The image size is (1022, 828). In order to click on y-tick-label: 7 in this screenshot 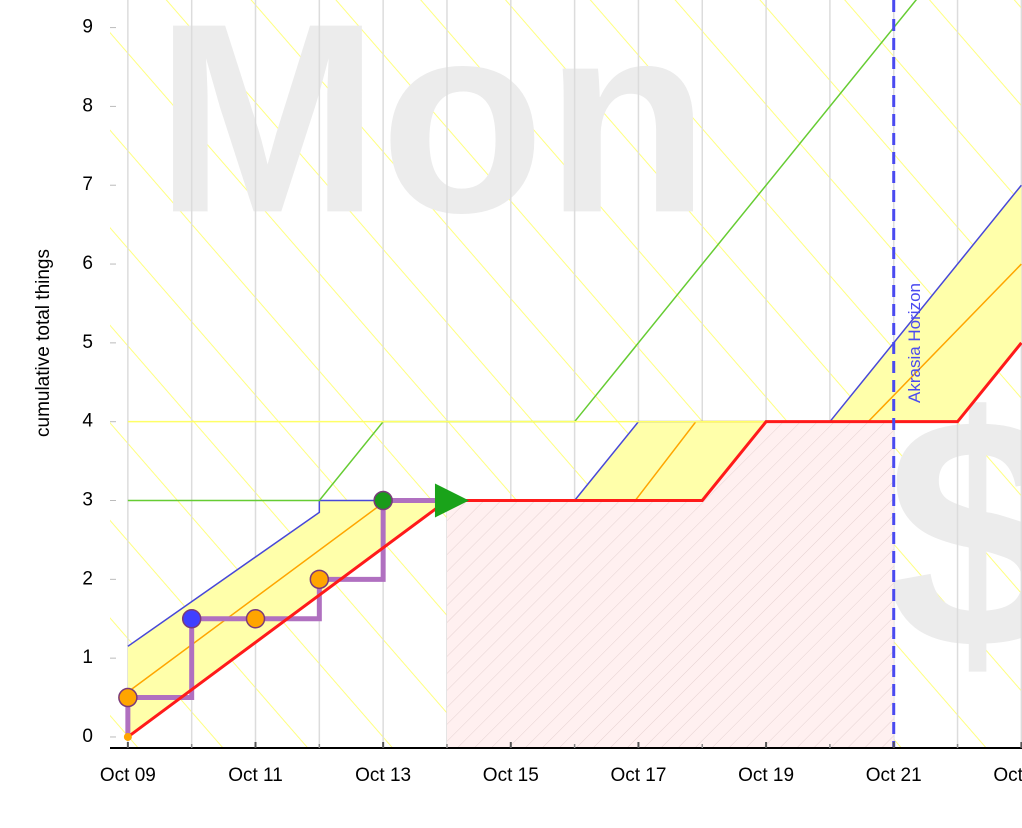, I will do `click(87, 184)`.